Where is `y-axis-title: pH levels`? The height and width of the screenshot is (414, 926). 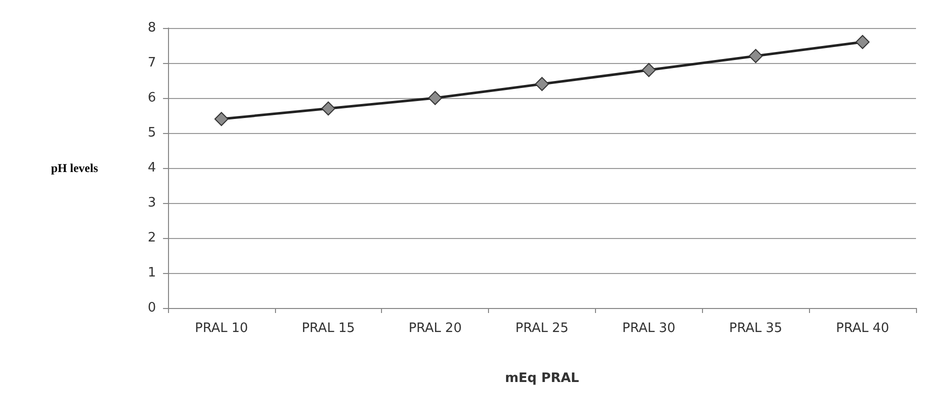 y-axis-title: pH levels is located at coordinates (74, 168).